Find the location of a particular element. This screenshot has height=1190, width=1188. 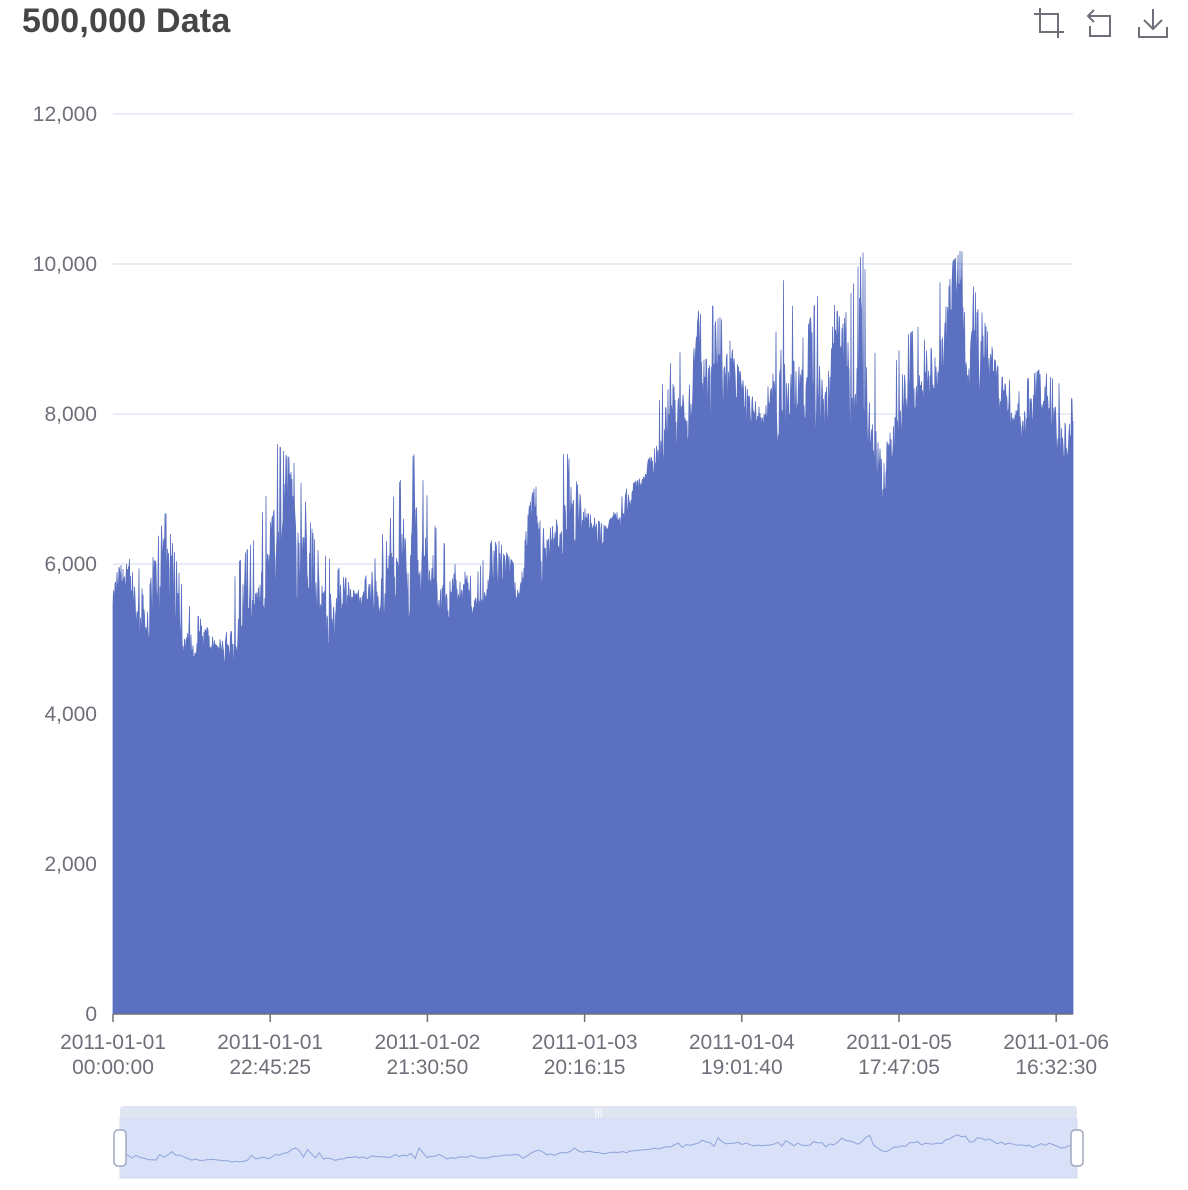

x-tick-label-time: 22:45:25 is located at coordinates (270, 1067).